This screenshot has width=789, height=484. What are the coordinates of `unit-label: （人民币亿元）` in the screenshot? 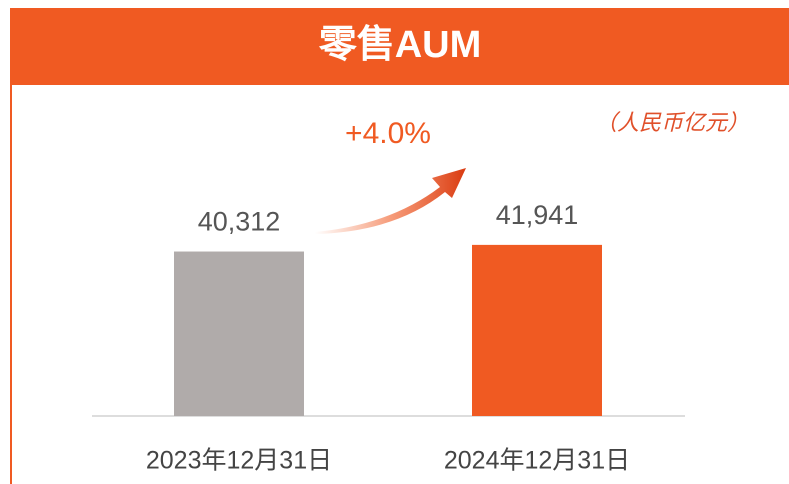 It's located at (672, 122).